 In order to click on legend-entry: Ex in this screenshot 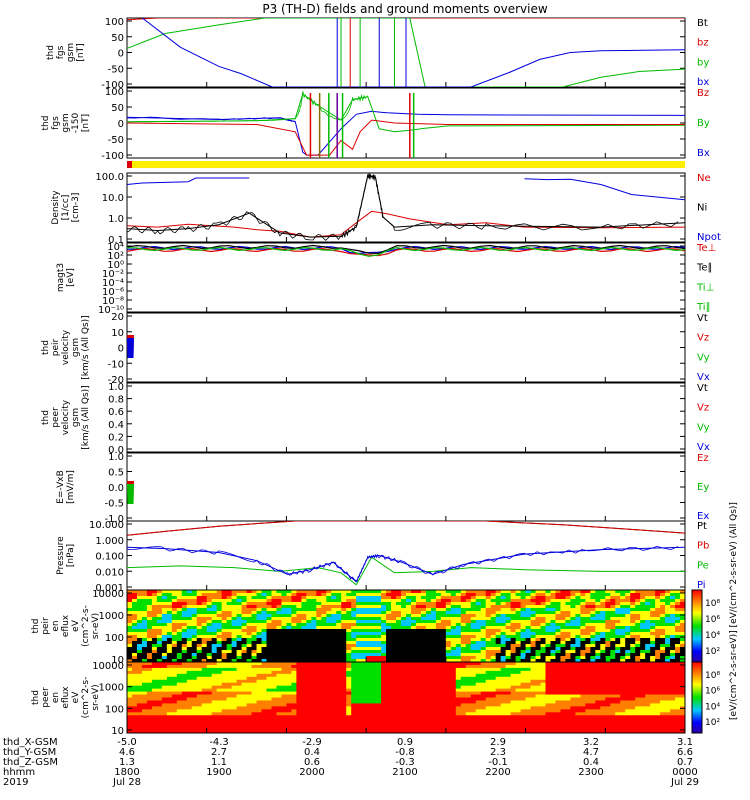, I will do `click(703, 516)`.